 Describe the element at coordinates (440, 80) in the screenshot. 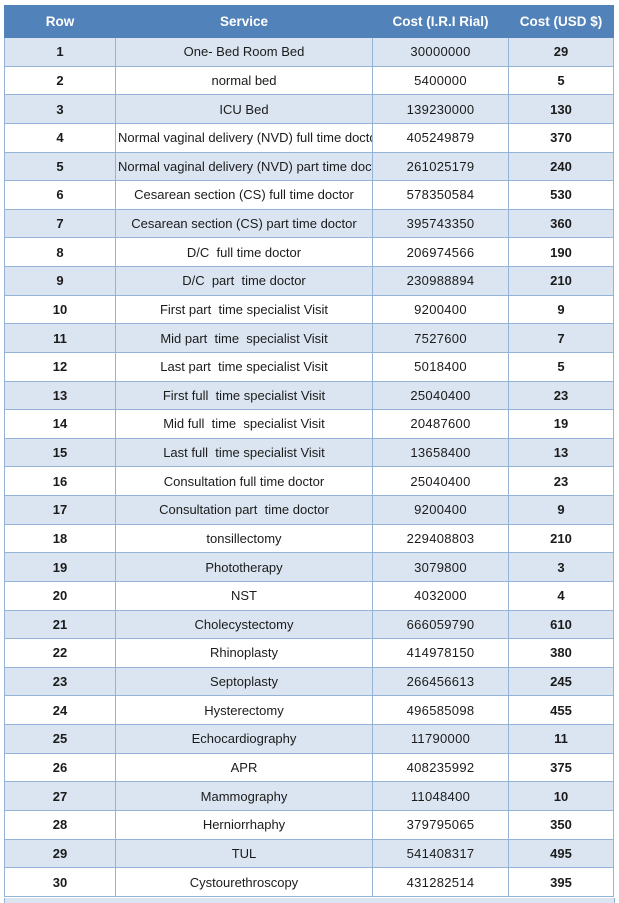

I see `rial-cost-cell: 5400000` at that location.